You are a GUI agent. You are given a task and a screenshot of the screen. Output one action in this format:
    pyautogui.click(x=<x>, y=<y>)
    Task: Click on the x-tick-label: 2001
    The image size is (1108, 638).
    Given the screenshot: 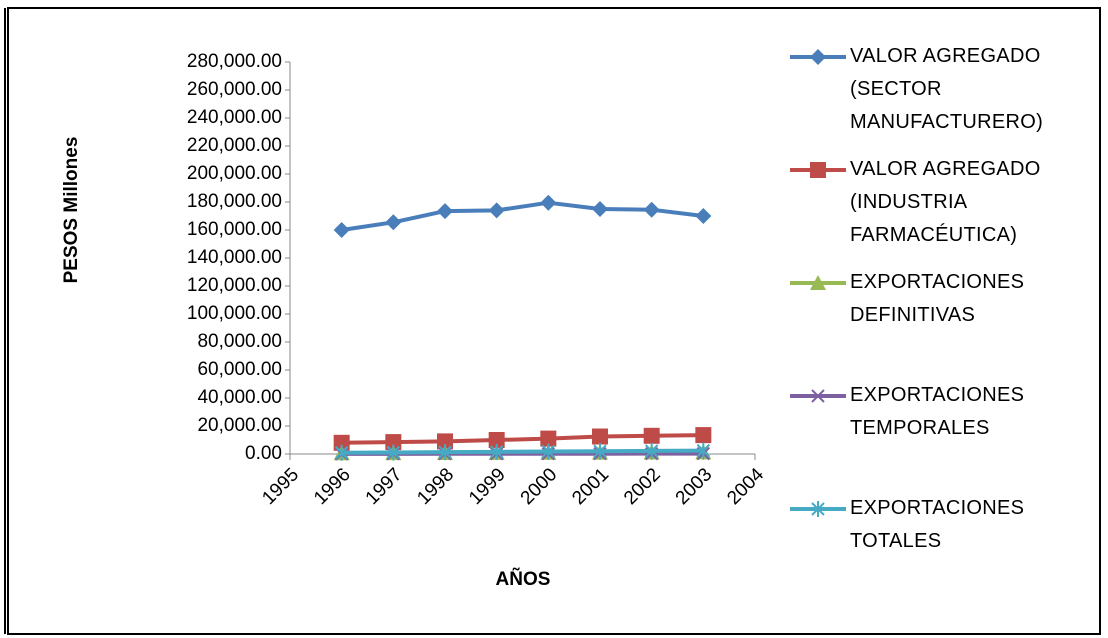 What is the action you would take?
    pyautogui.click(x=590, y=486)
    